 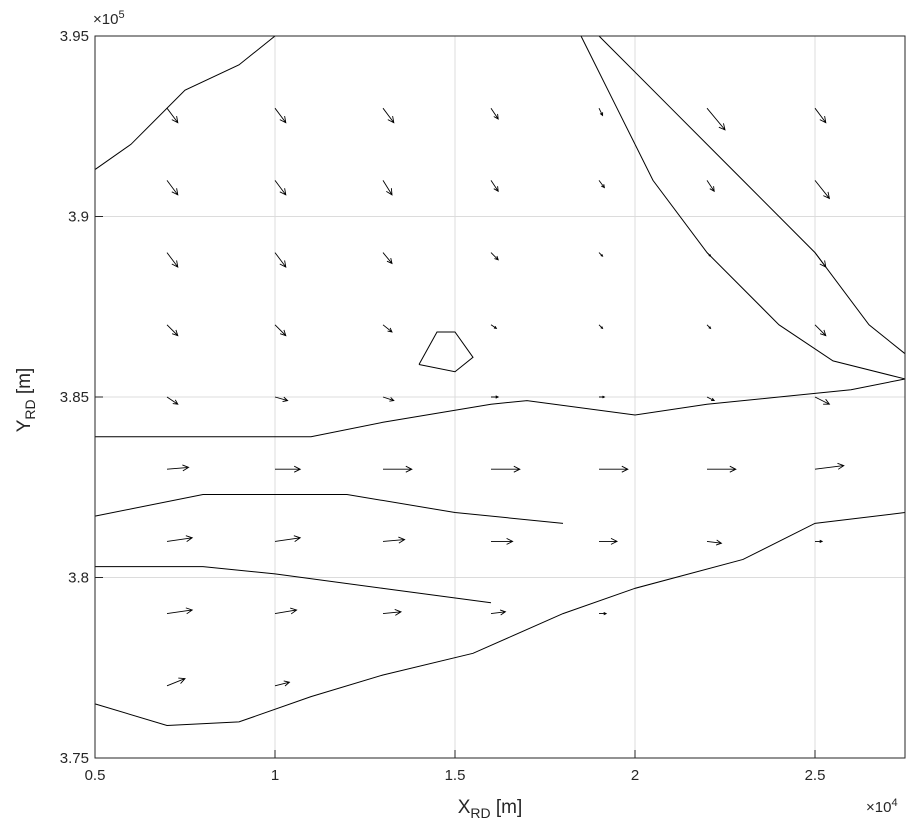 I want to click on x-exponent-power: 4, so click(x=894, y=803).